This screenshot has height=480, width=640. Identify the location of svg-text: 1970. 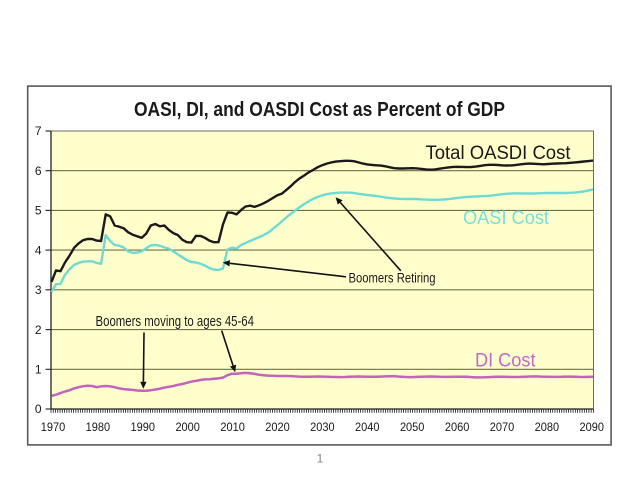
(53, 427).